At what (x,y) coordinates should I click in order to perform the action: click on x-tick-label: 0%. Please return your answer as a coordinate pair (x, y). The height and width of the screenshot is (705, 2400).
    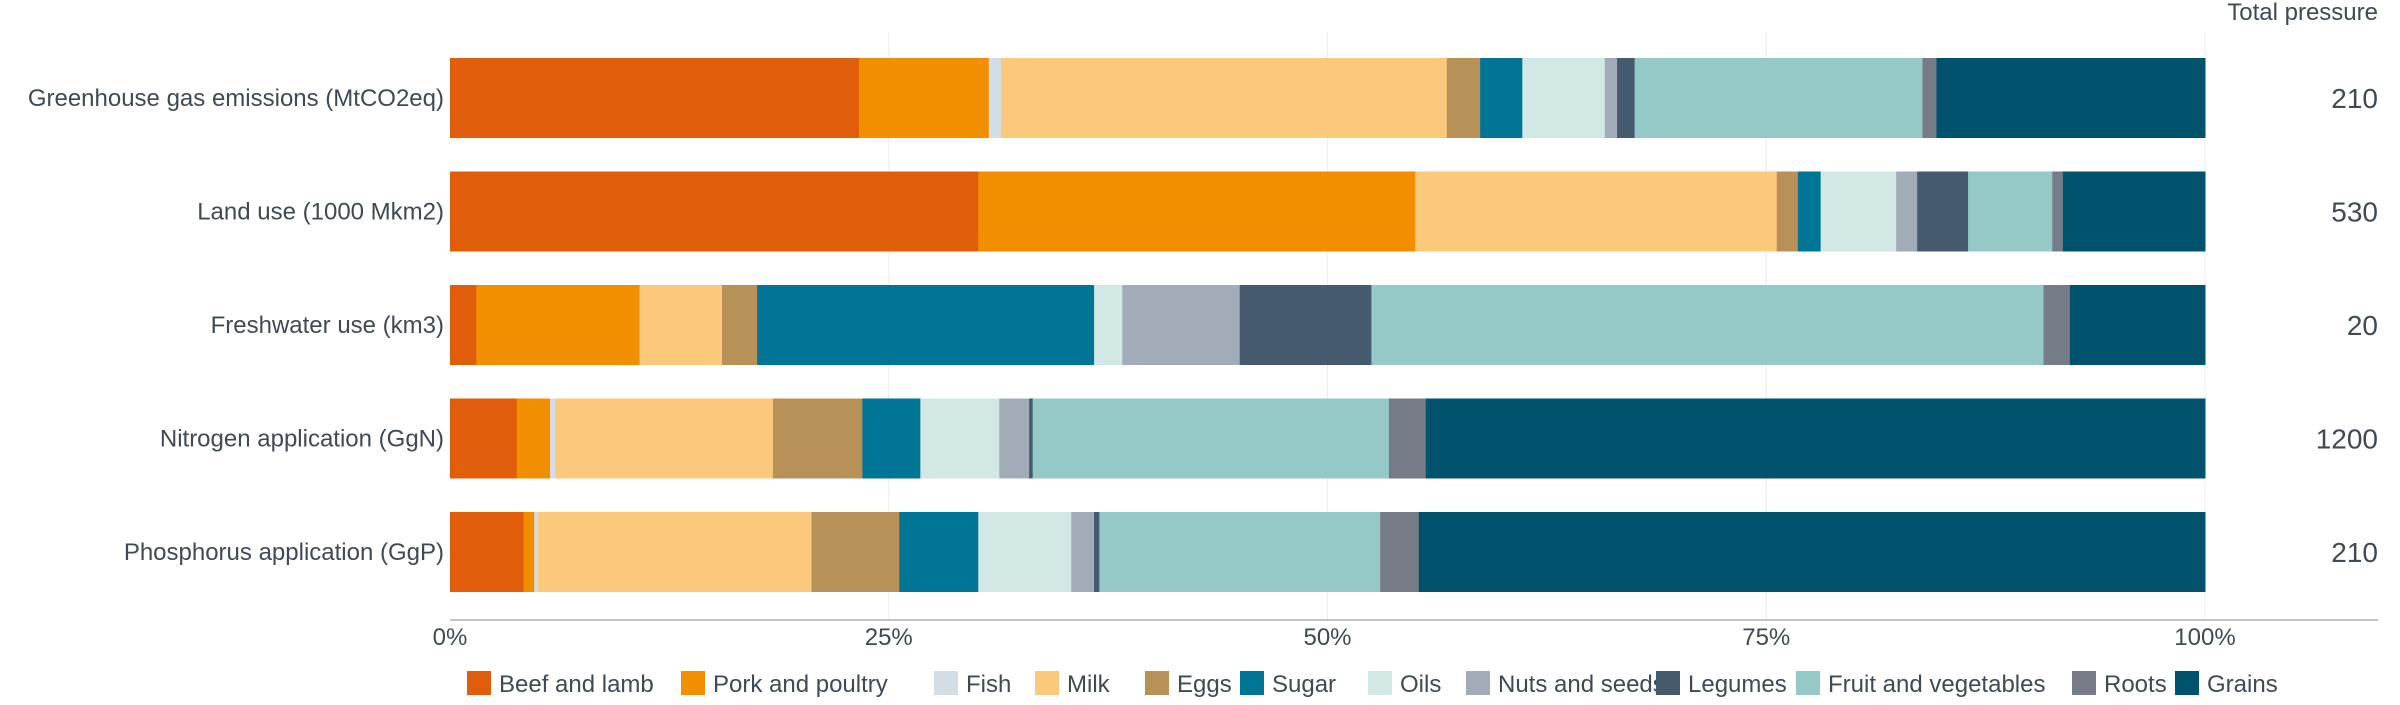
    Looking at the image, I should click on (450, 637).